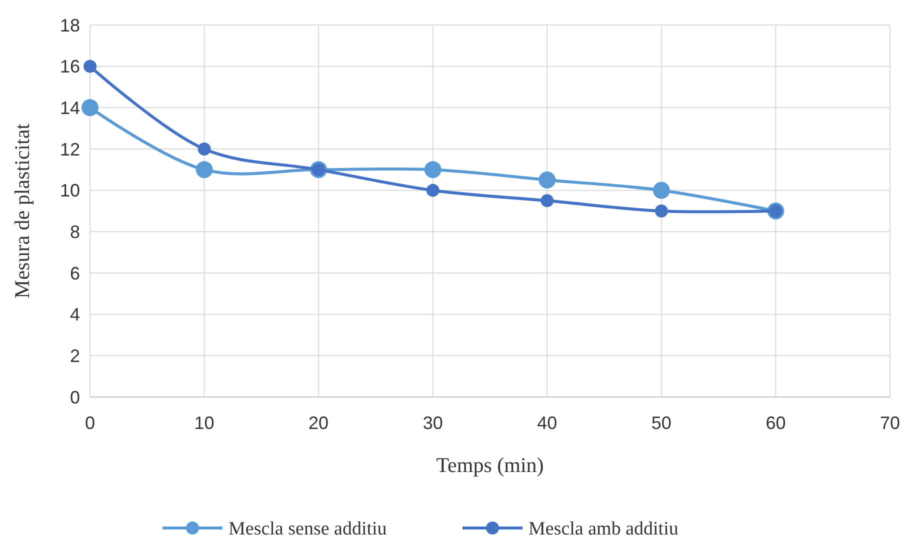 Image resolution: width=905 pixels, height=545 pixels. I want to click on y-tick-label: 2, so click(75, 356).